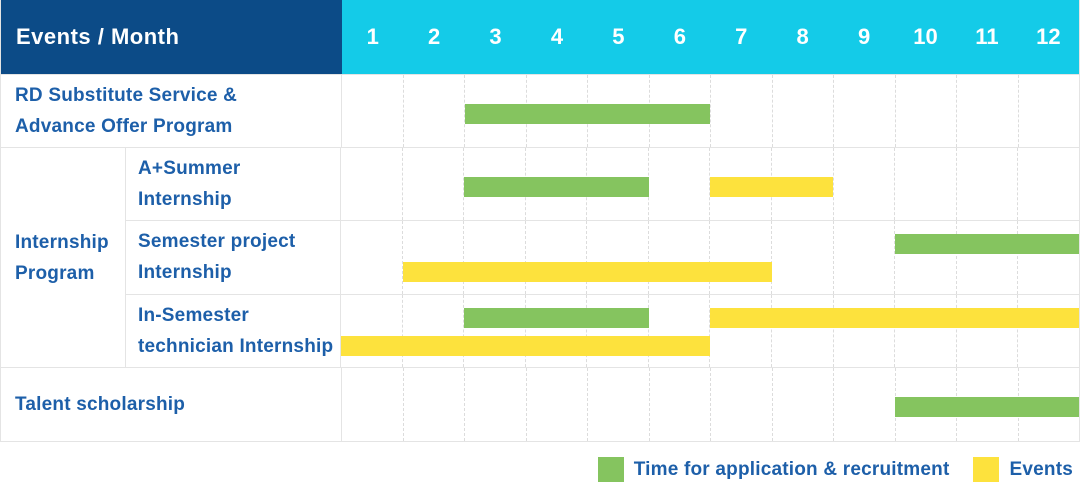  I want to click on table-row: Semester project Internship, so click(602, 257).